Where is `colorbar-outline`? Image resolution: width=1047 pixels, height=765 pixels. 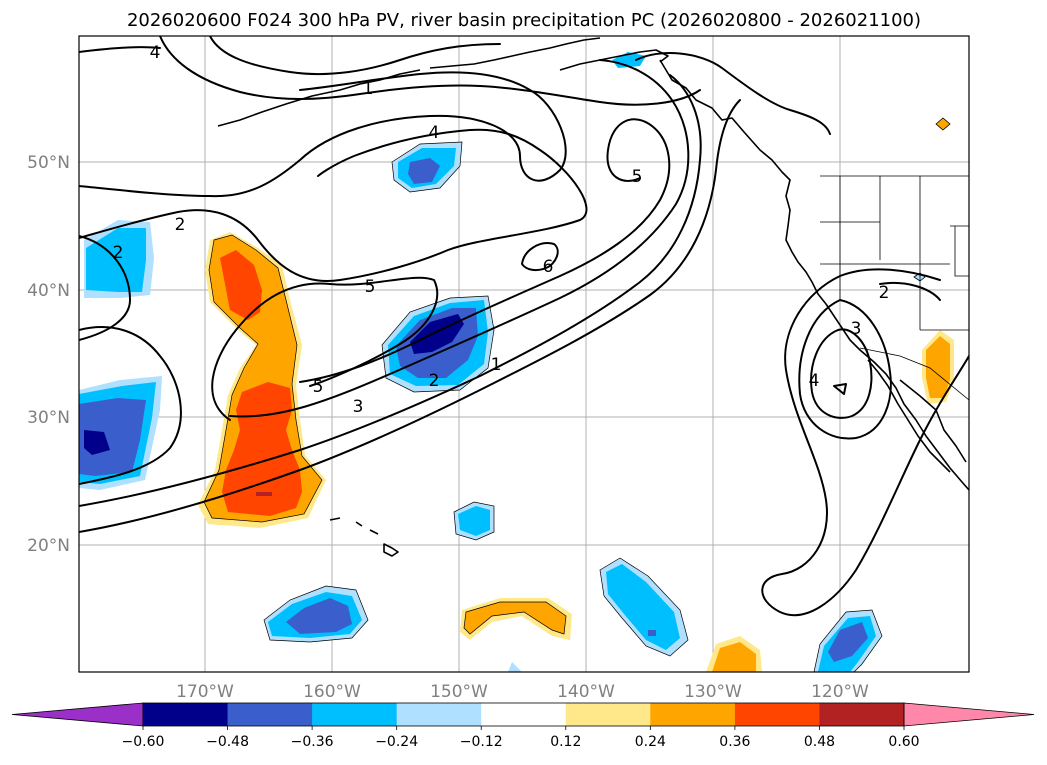 colorbar-outline is located at coordinates (523, 714).